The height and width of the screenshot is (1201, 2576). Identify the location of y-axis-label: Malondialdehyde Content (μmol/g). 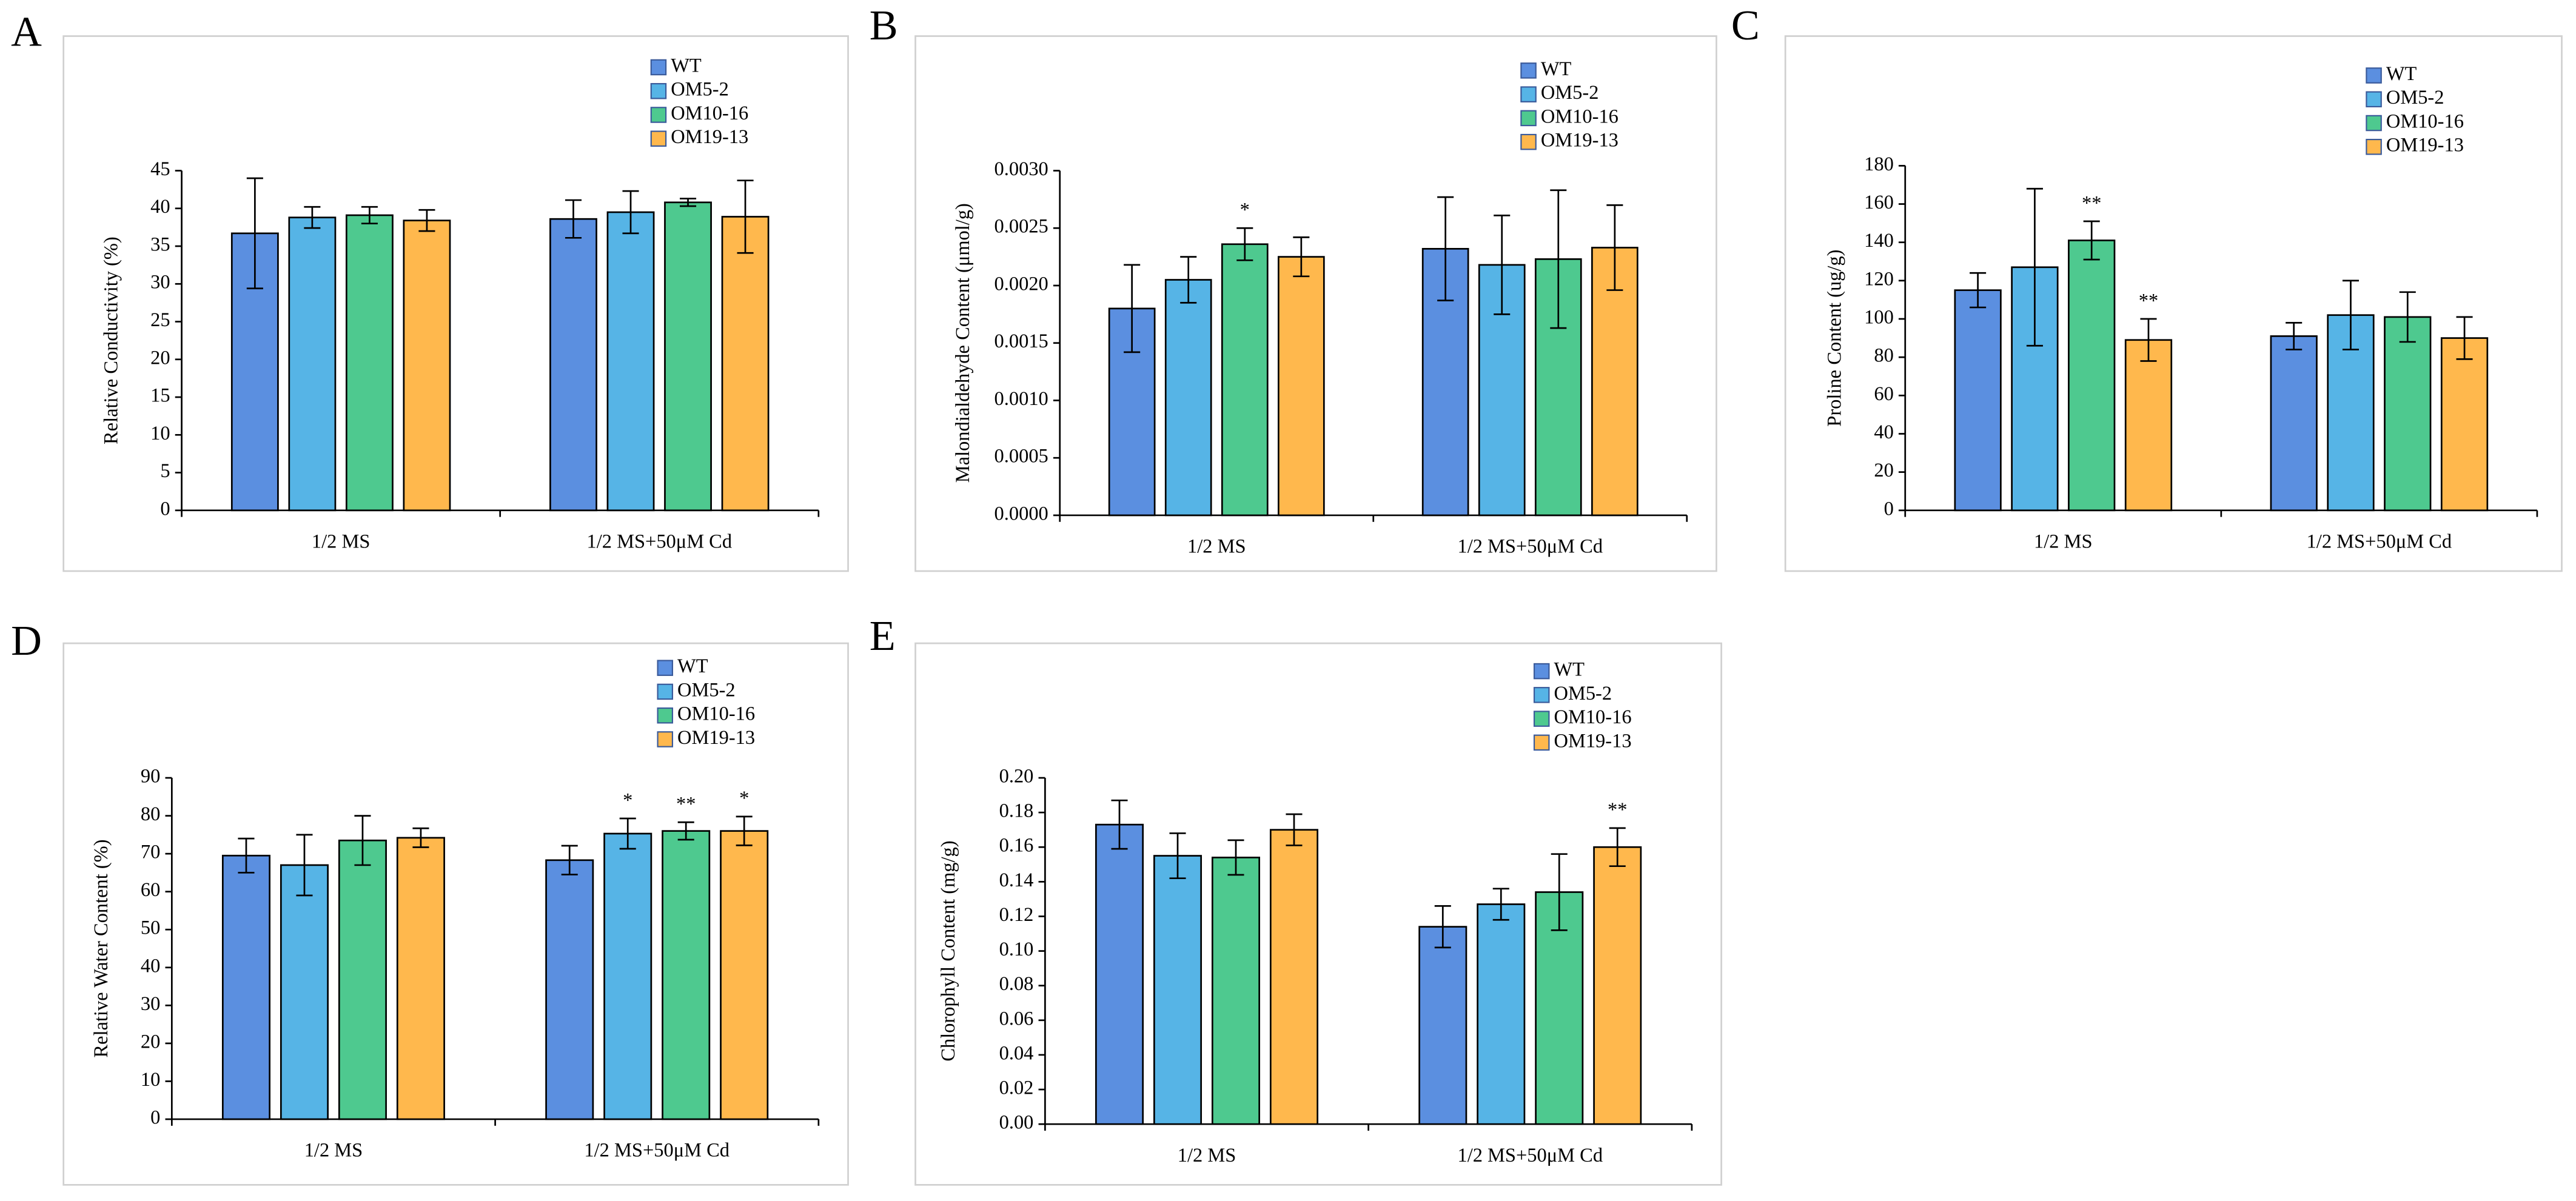
(963, 343).